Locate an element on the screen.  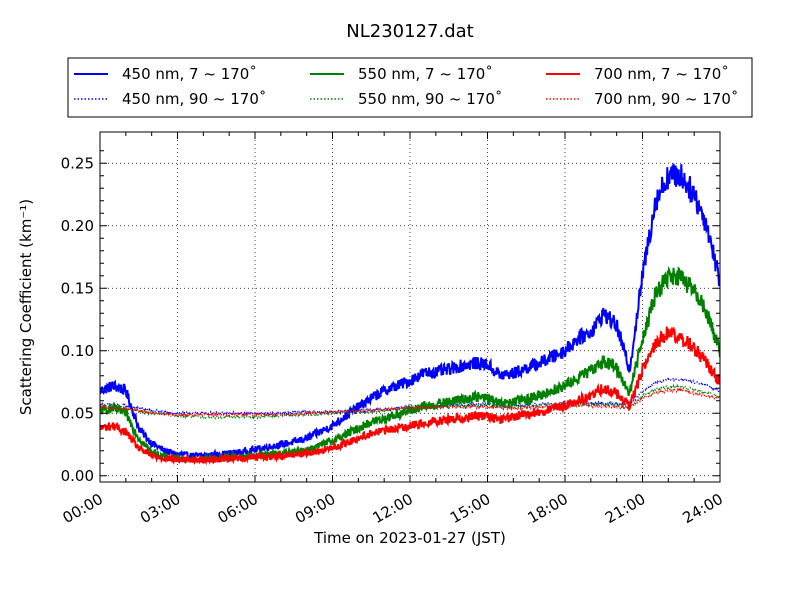
y-tick-label: 0.10 is located at coordinates (77, 351).